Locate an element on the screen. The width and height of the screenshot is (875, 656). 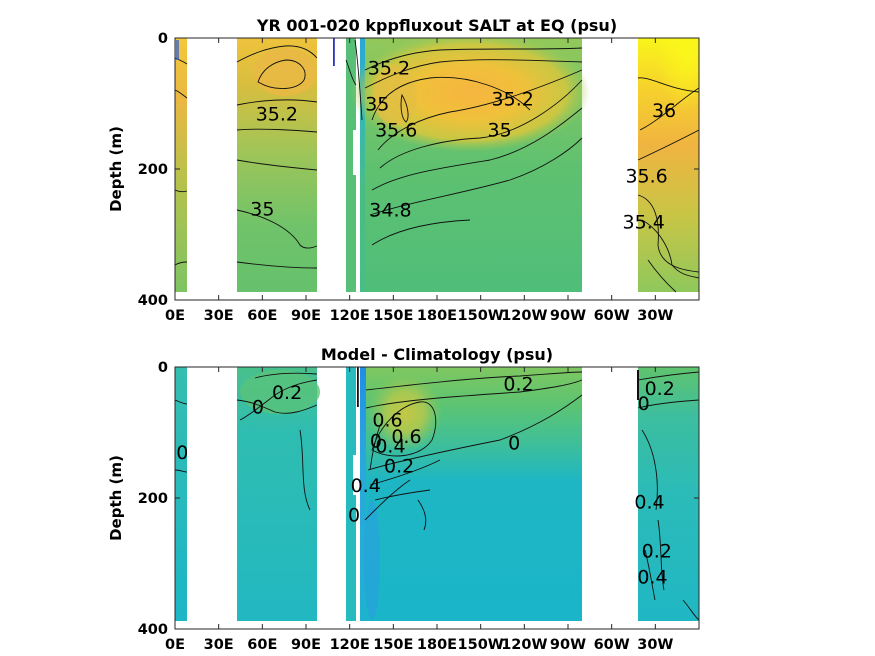
top-x-tick-label: 30W is located at coordinates (655, 316).